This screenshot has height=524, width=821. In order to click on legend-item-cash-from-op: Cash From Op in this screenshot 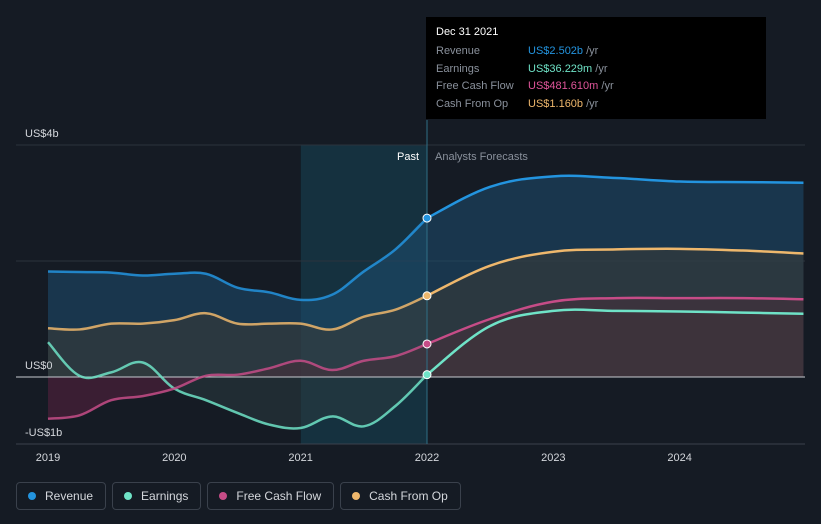, I will do `click(400, 496)`.